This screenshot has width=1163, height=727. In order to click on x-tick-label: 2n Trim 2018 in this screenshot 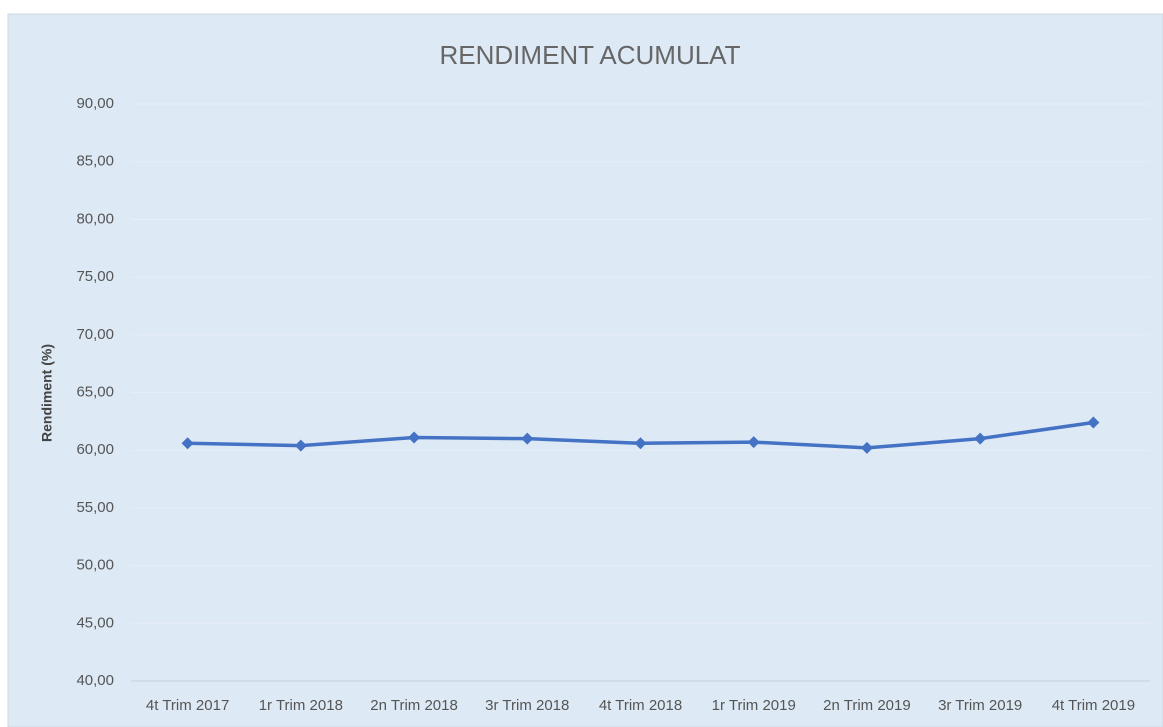, I will do `click(414, 705)`.